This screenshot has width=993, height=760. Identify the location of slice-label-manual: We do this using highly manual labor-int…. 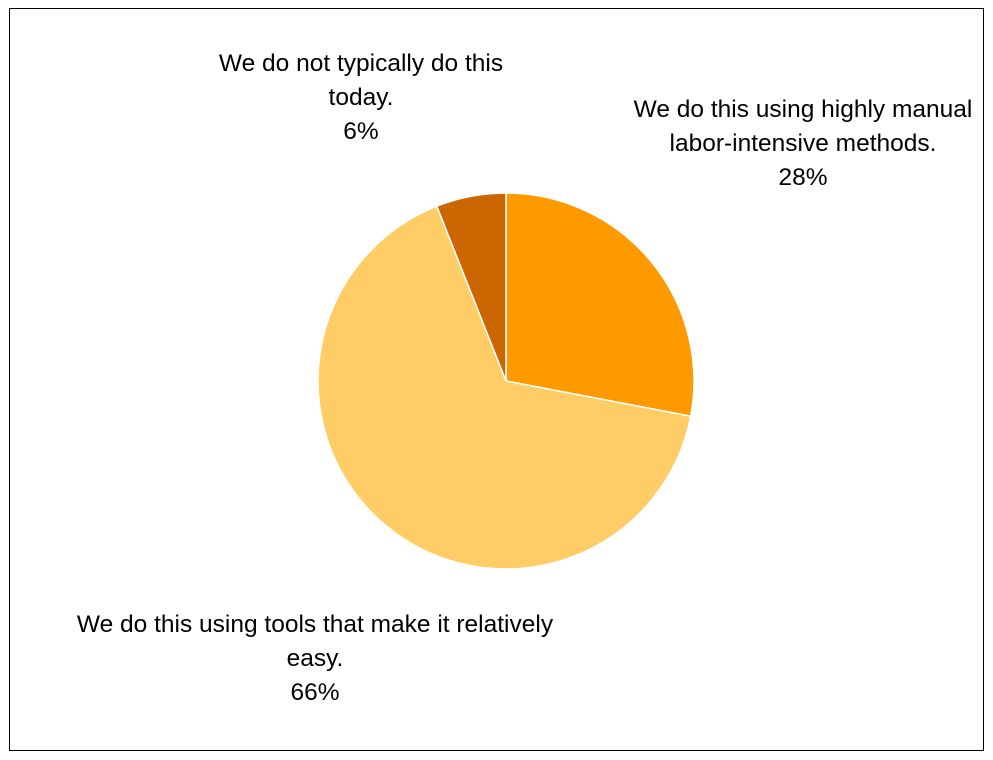
(803, 144).